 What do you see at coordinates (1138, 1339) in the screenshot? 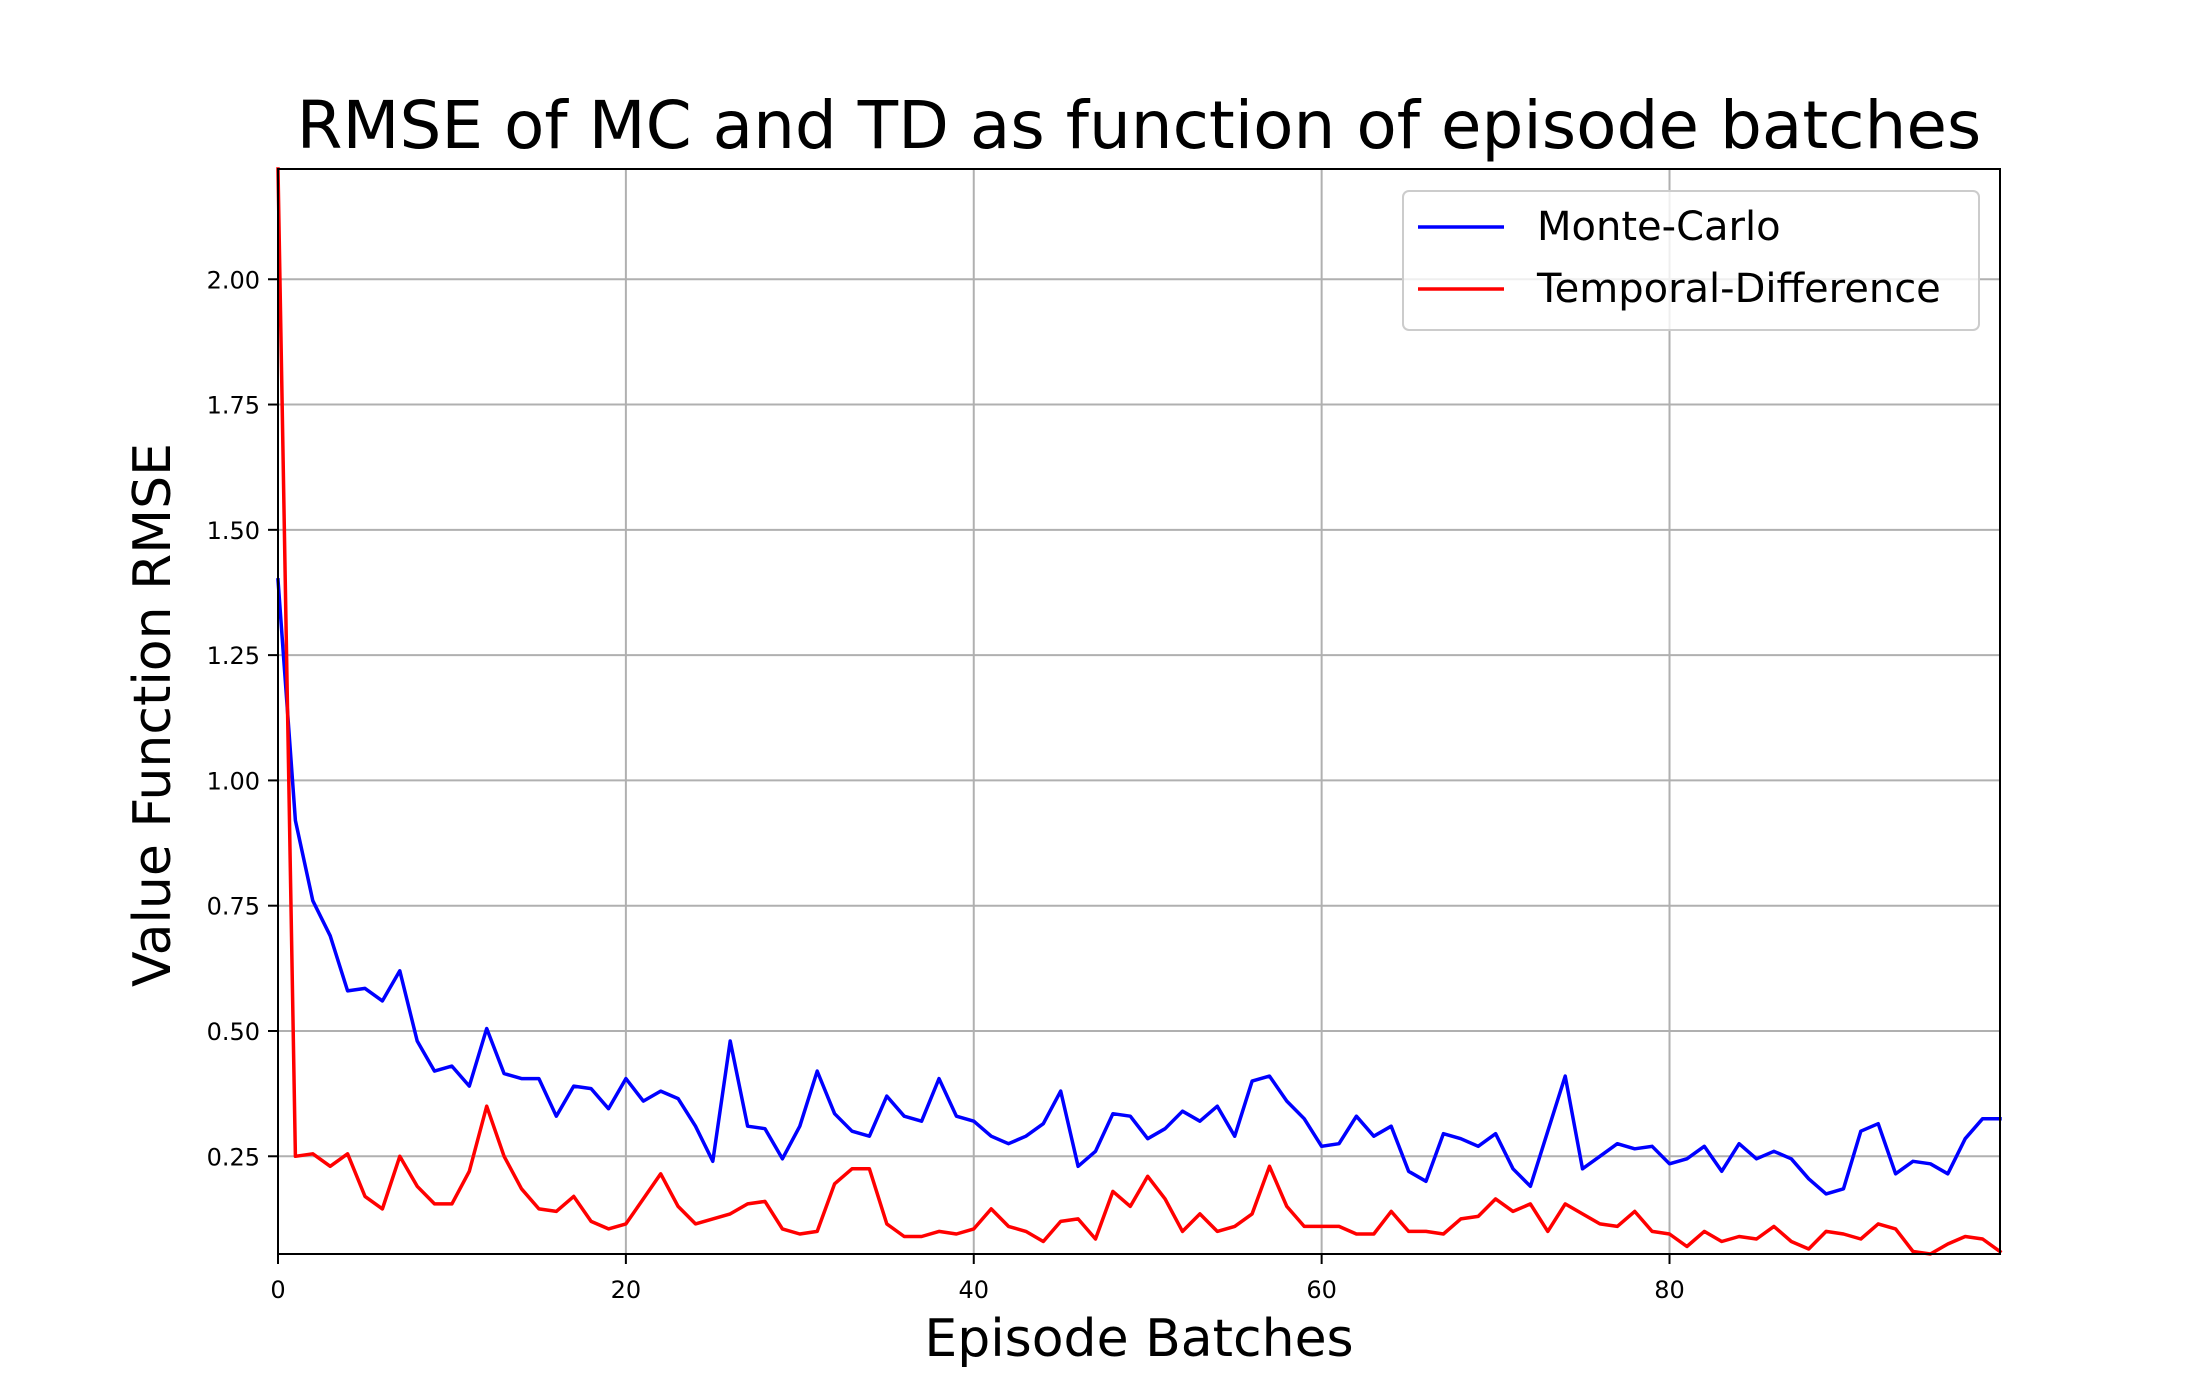
I see `x-axis-label: Episode Batches` at bounding box center [1138, 1339].